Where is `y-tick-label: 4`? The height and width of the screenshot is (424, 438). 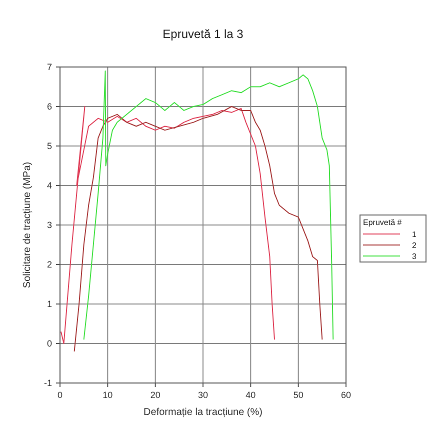
y-tick-label: 4 is located at coordinates (49, 185).